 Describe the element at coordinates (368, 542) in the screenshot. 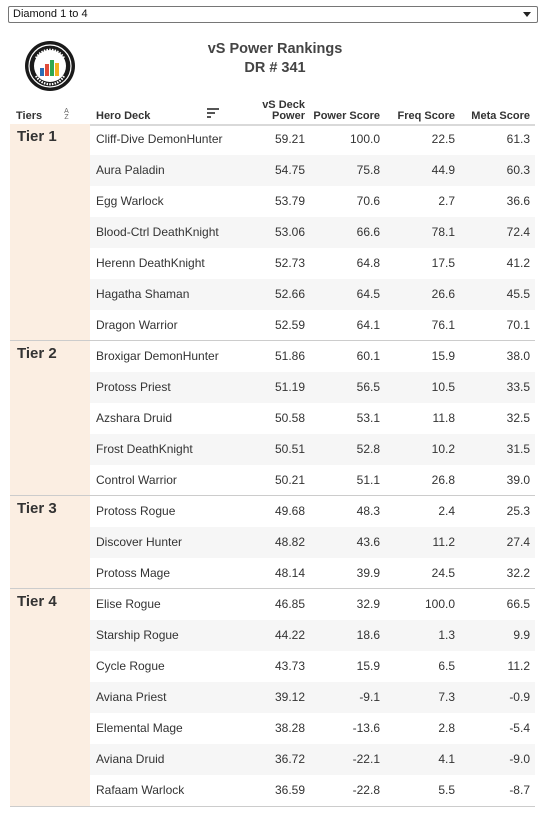

I see `cell-power-score: 43.6` at that location.